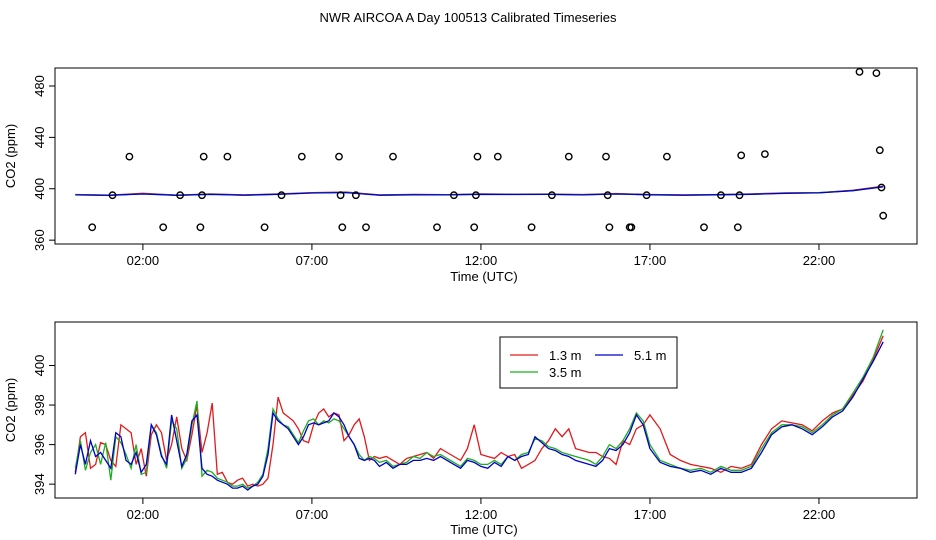 The width and height of the screenshot is (936, 540). Describe the element at coordinates (143, 514) in the screenshot. I see `bottom-xtick-label-0: 02:00` at that location.